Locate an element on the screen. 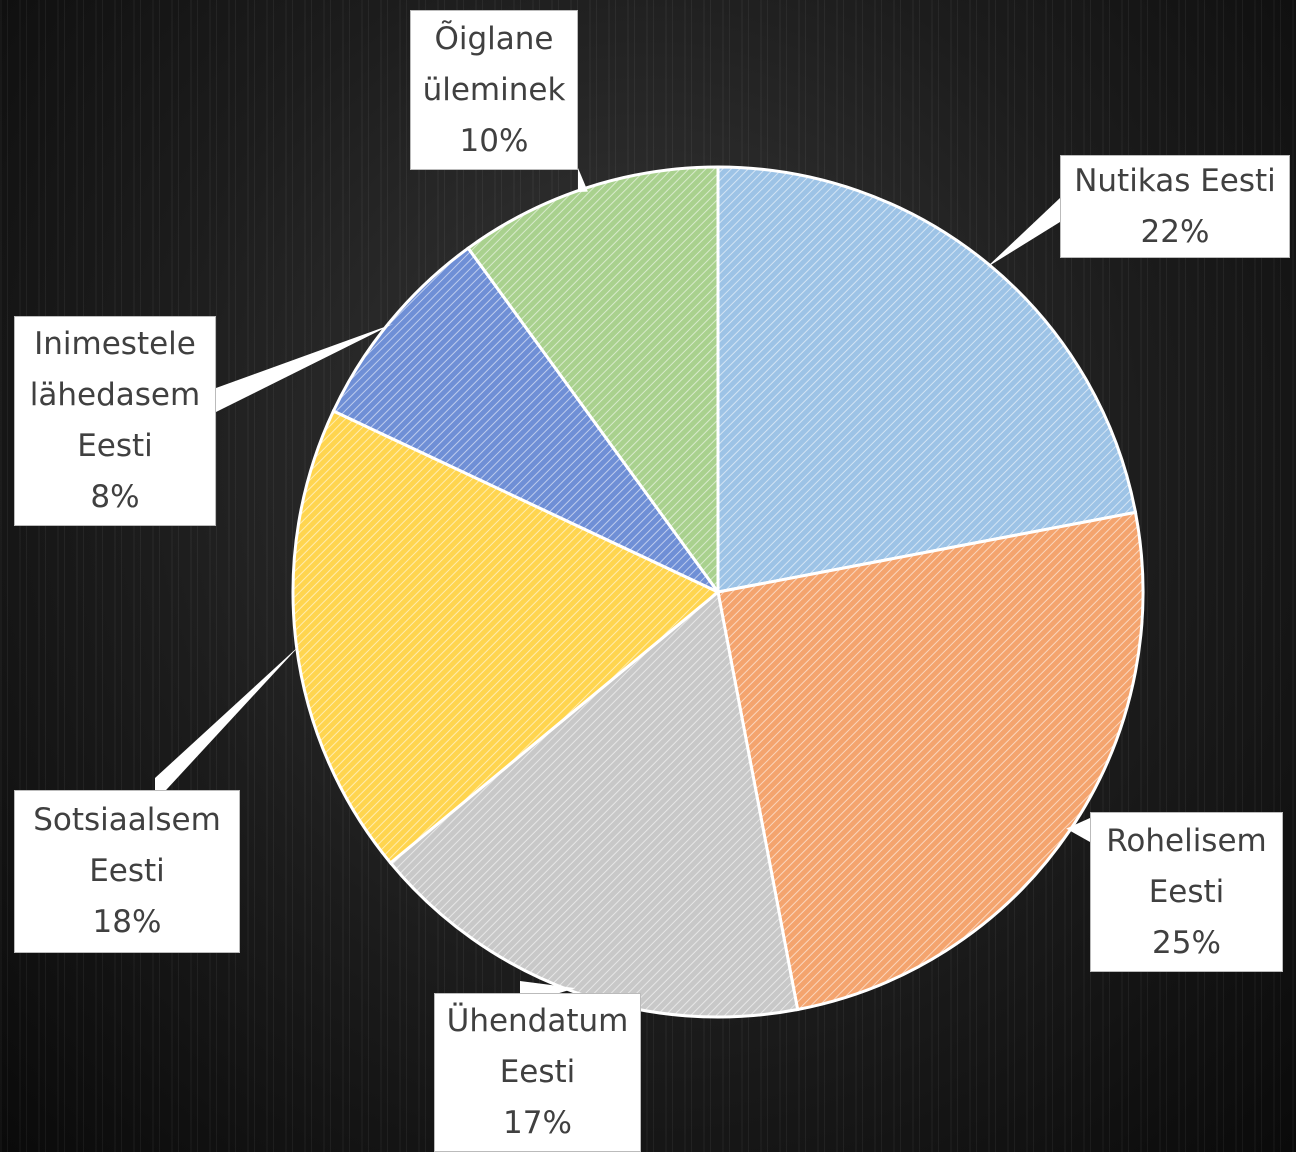 This screenshot has height=1152, width=1296. data-label: Õiglane üleminek 10% is located at coordinates (494, 90).